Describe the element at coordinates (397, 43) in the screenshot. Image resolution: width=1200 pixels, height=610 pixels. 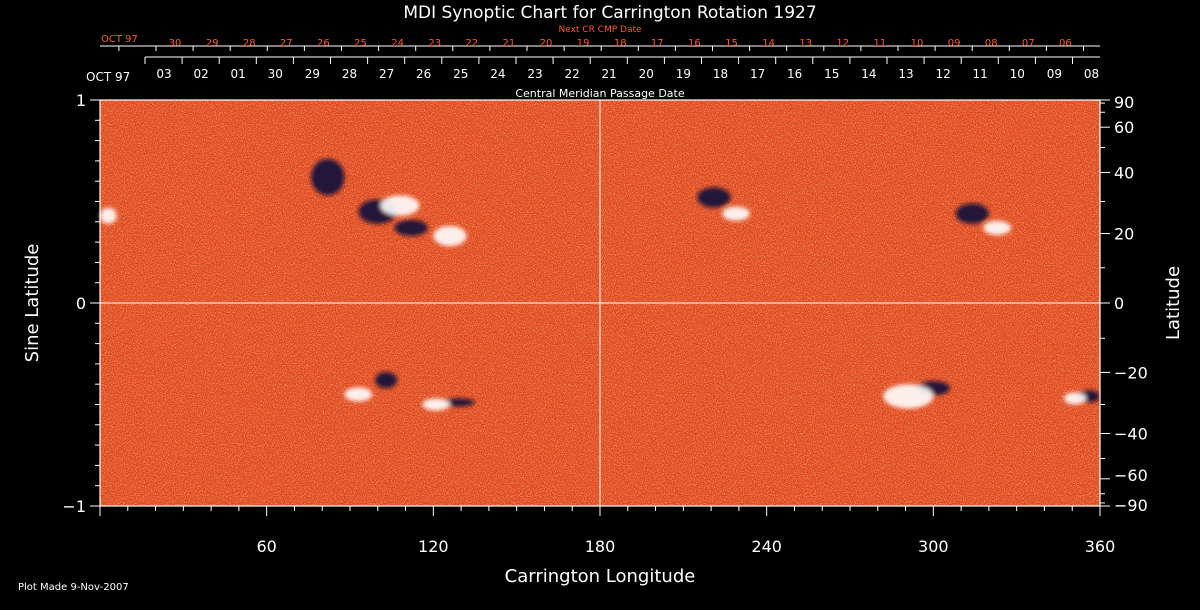
I see `next-cmp-date-label: 24` at that location.